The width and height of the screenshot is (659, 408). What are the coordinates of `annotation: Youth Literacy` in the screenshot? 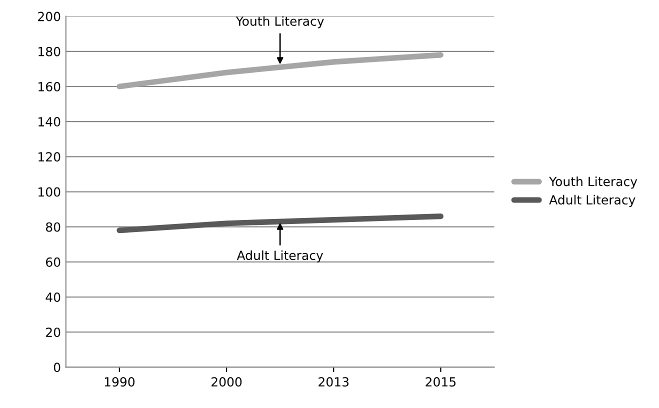 It's located at (280, 22).